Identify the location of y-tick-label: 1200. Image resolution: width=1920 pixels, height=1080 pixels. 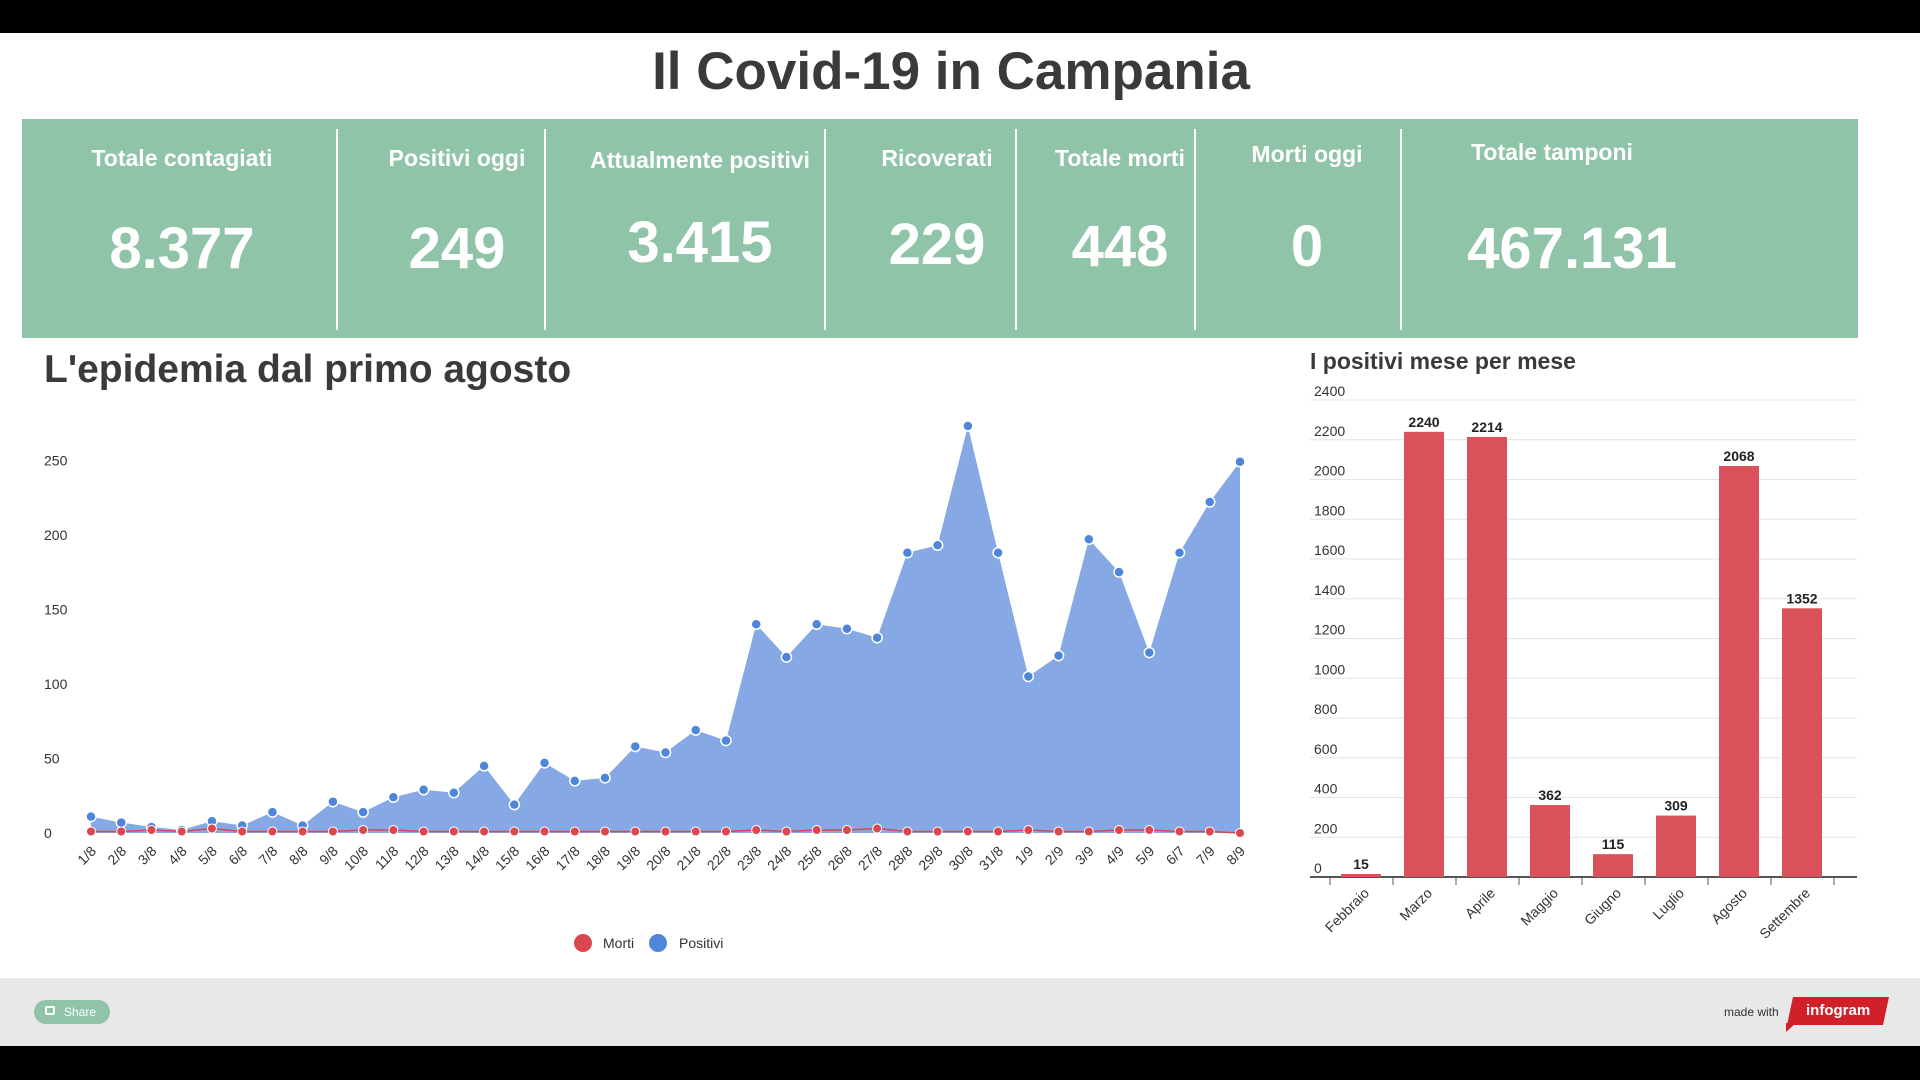
(1329, 630).